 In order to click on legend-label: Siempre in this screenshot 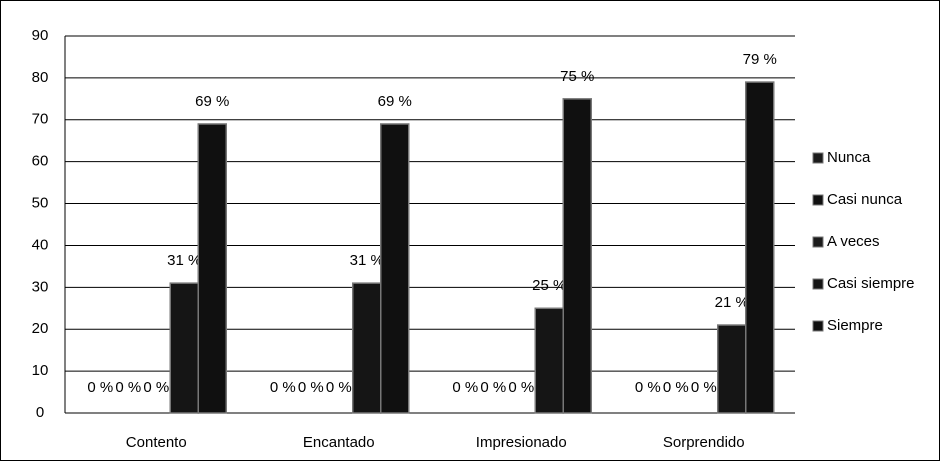, I will do `click(855, 325)`.